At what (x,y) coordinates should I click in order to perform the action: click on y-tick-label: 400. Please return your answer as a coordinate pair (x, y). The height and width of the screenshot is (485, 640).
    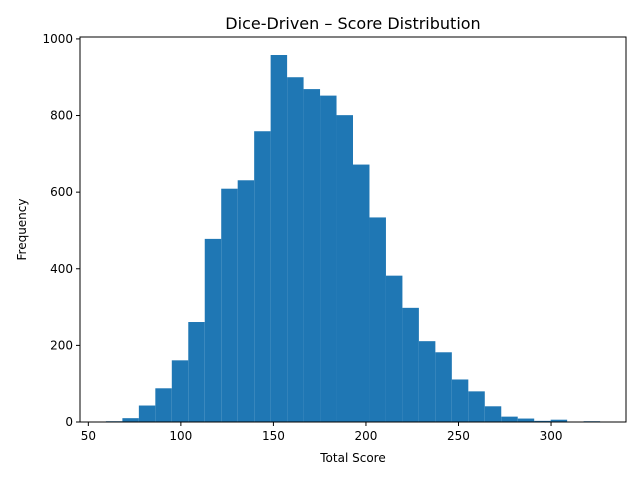
    Looking at the image, I should click on (61, 269).